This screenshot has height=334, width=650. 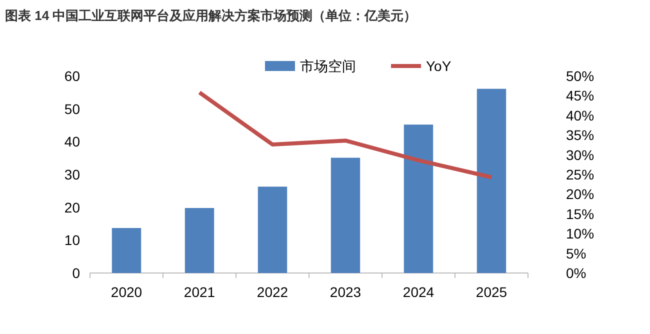 I want to click on x-tick-label: 2022, so click(x=272, y=292).